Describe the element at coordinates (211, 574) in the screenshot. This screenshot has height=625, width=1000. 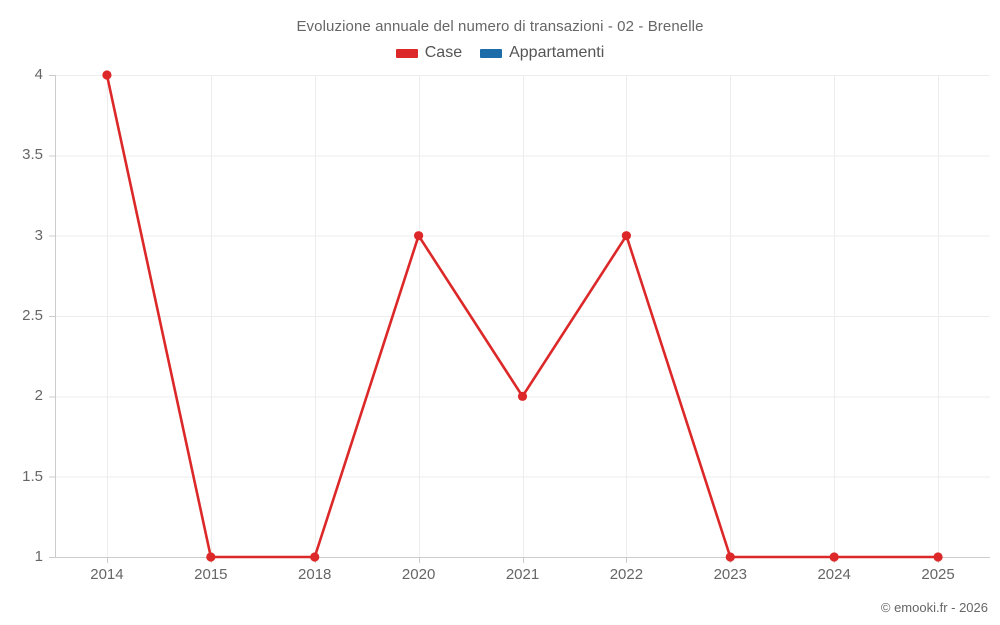
I see `x-axis-tick-label: 2015` at that location.